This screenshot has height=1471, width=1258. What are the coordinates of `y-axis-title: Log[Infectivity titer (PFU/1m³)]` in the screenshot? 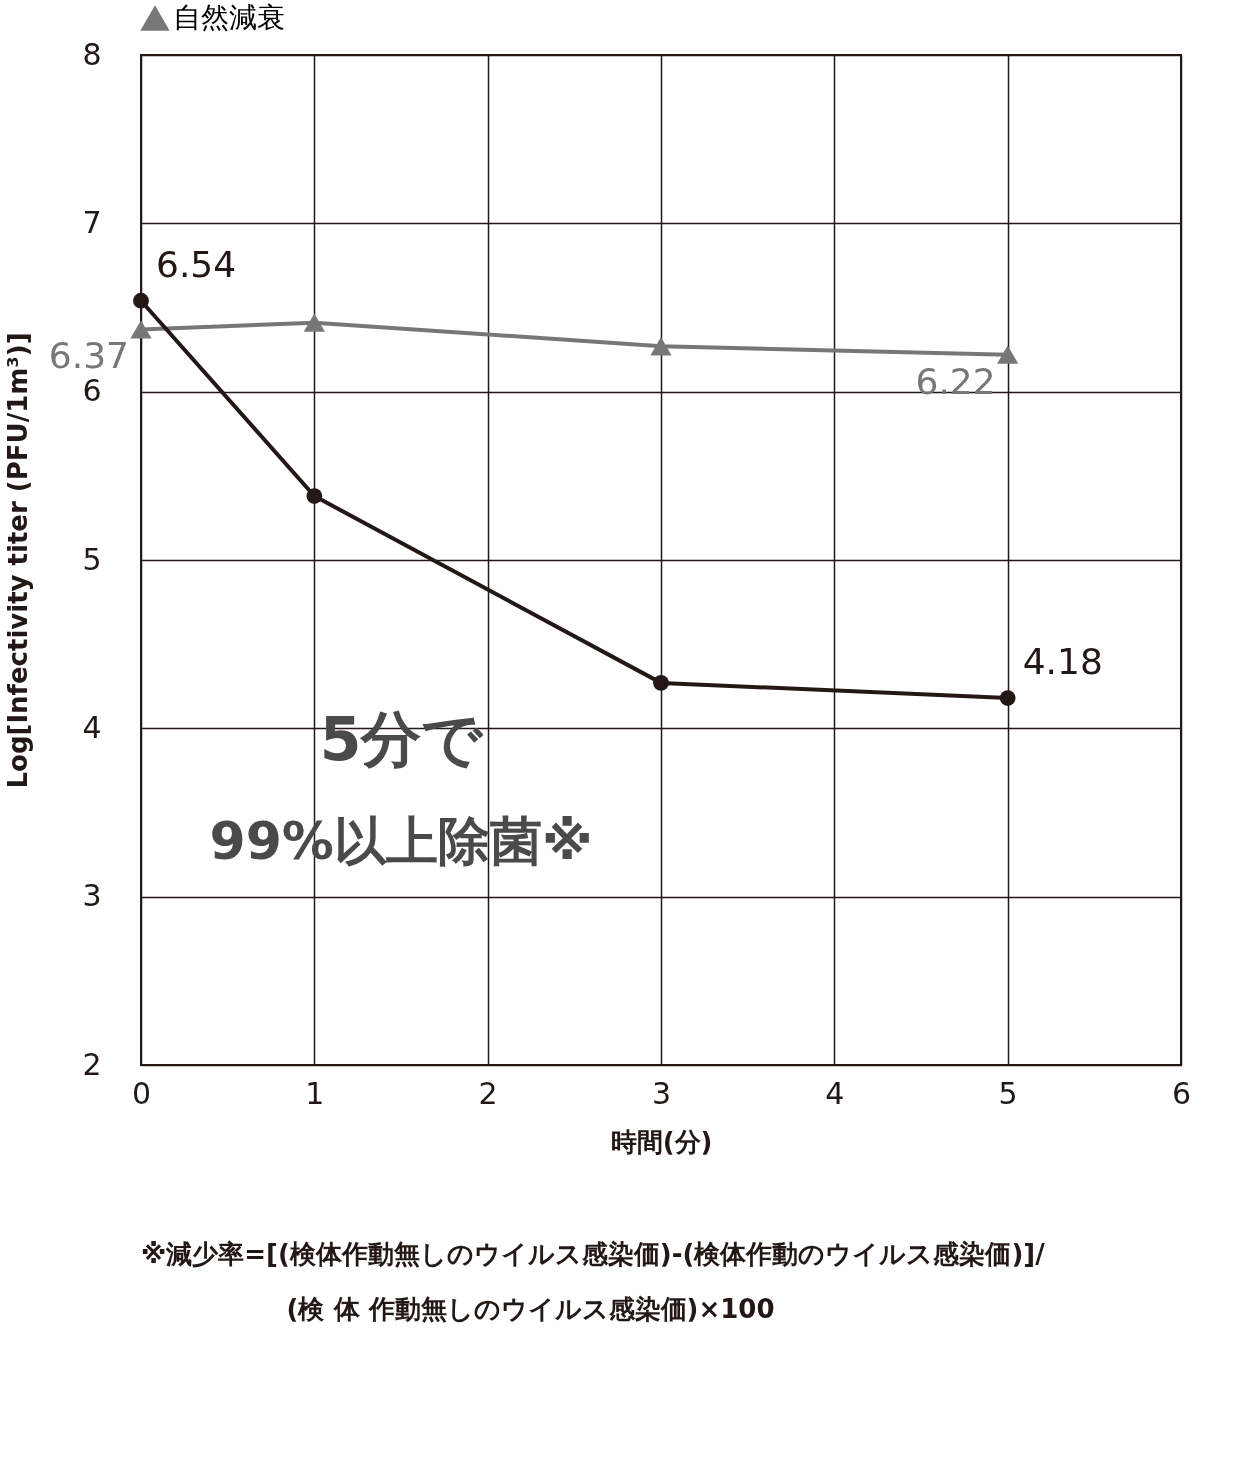 It's located at (18, 560).